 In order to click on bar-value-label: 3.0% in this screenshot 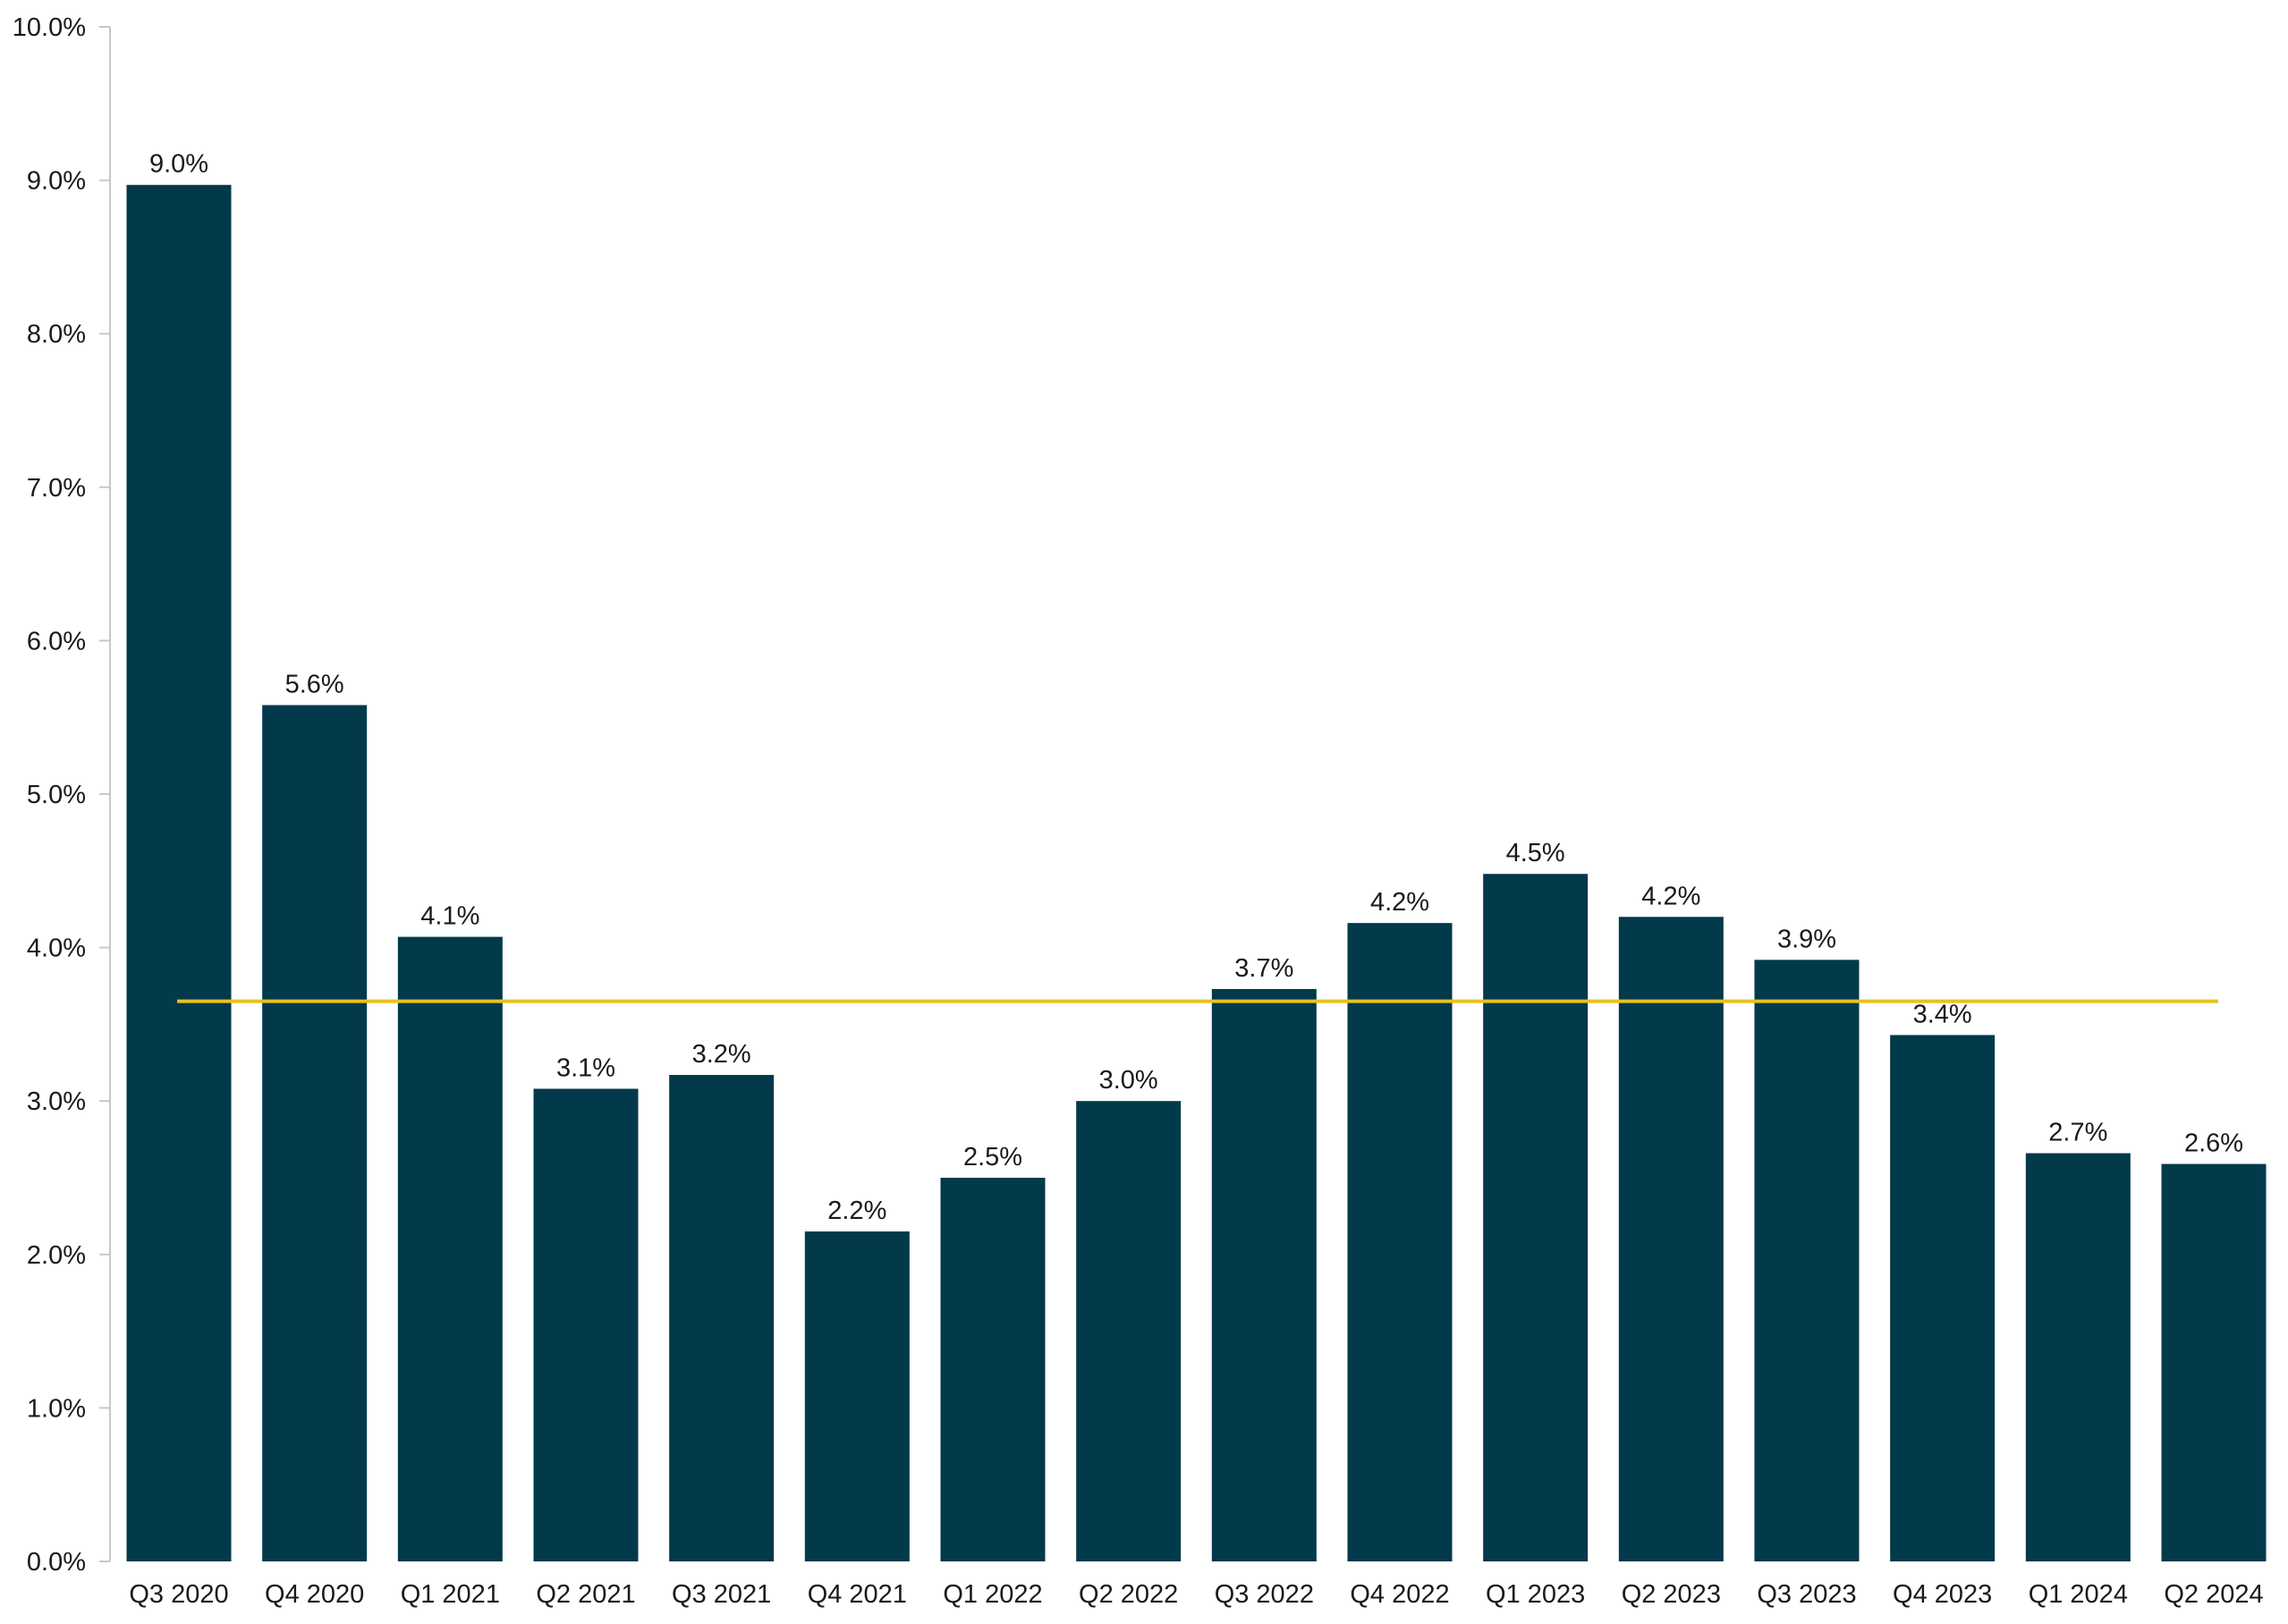, I will do `click(1128, 1080)`.